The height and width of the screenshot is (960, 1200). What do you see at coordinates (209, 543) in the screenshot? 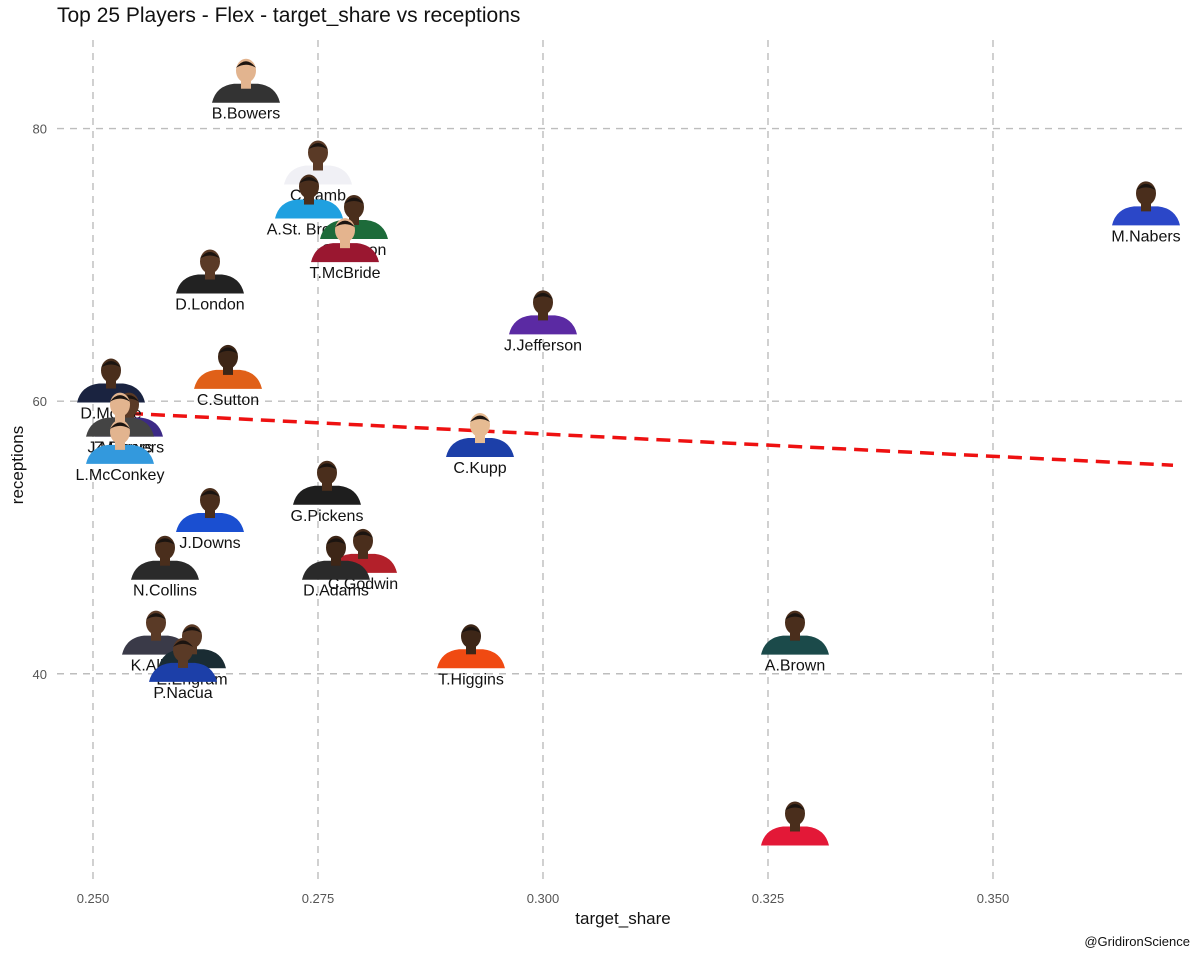
I see `point-label: J.Downs` at bounding box center [209, 543].